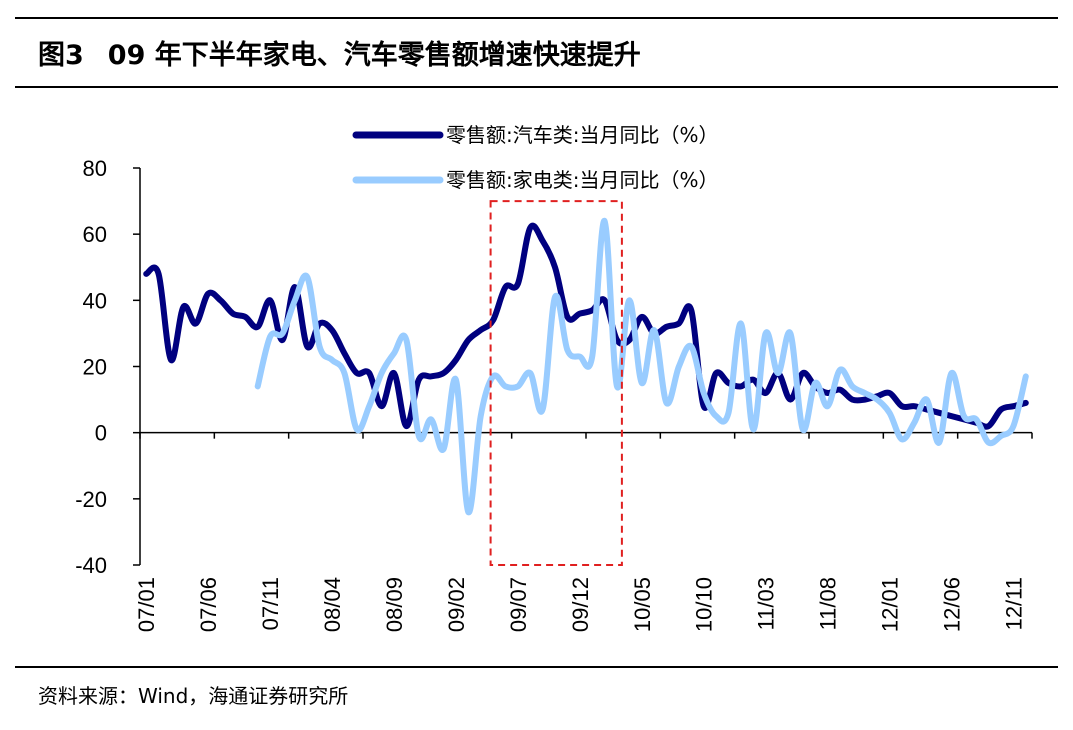 The image size is (1073, 730). What do you see at coordinates (95, 168) in the screenshot?
I see `y-tick-label: 80` at bounding box center [95, 168].